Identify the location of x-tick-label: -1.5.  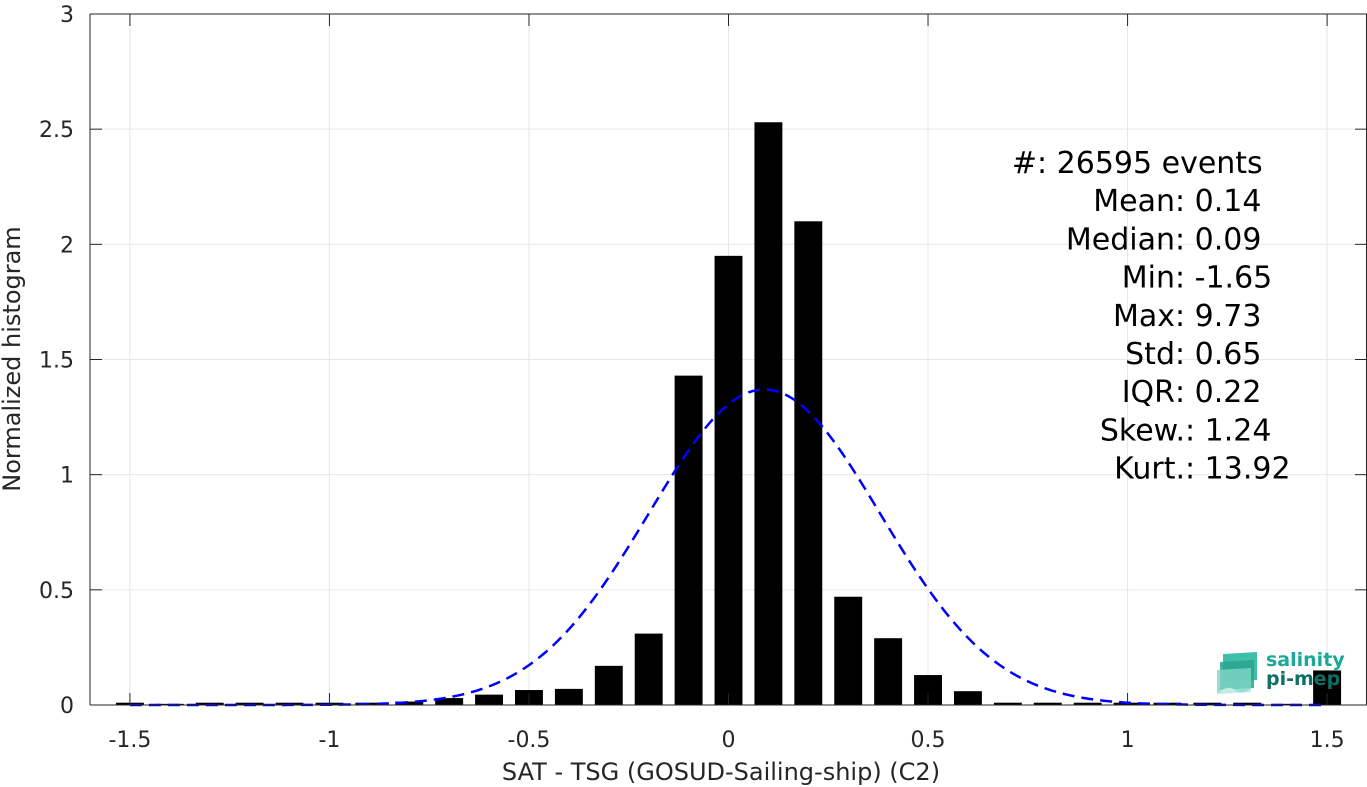
(129, 740).